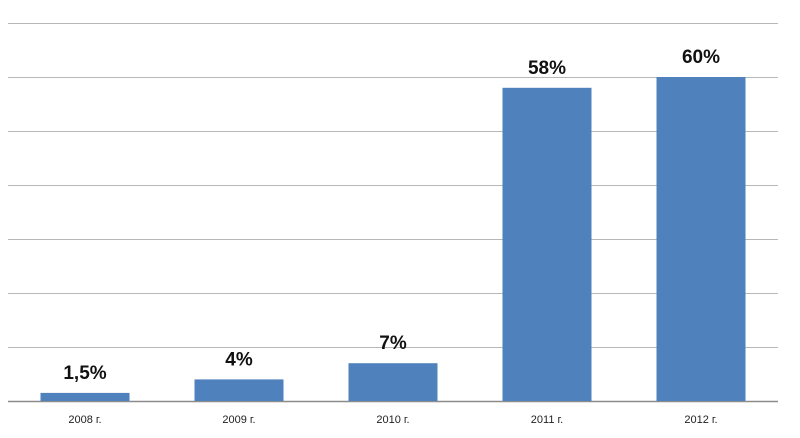  I want to click on x-tick-label-3: 2010 г., so click(392, 420).